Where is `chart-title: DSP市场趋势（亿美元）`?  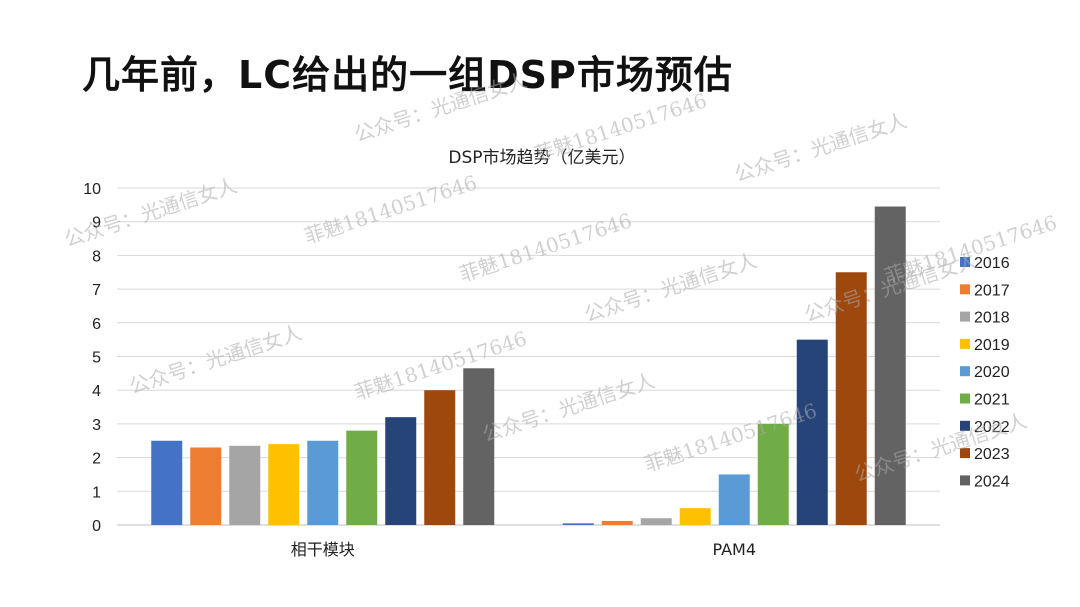 chart-title: DSP市场趋势（亿美元） is located at coordinates (541, 158).